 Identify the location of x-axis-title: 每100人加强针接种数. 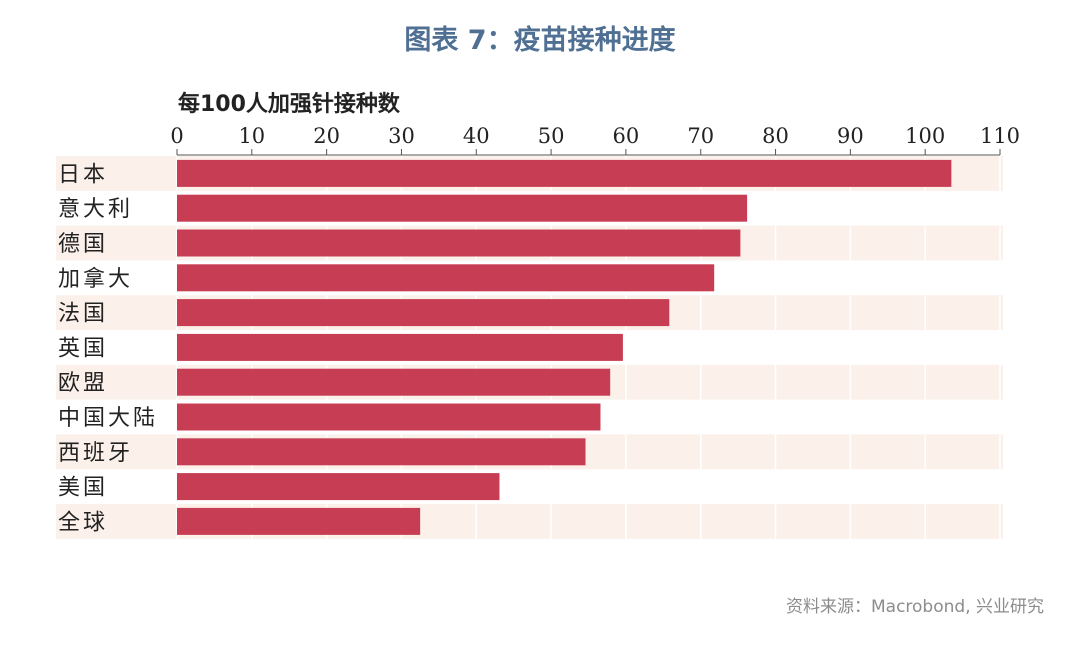
(289, 104).